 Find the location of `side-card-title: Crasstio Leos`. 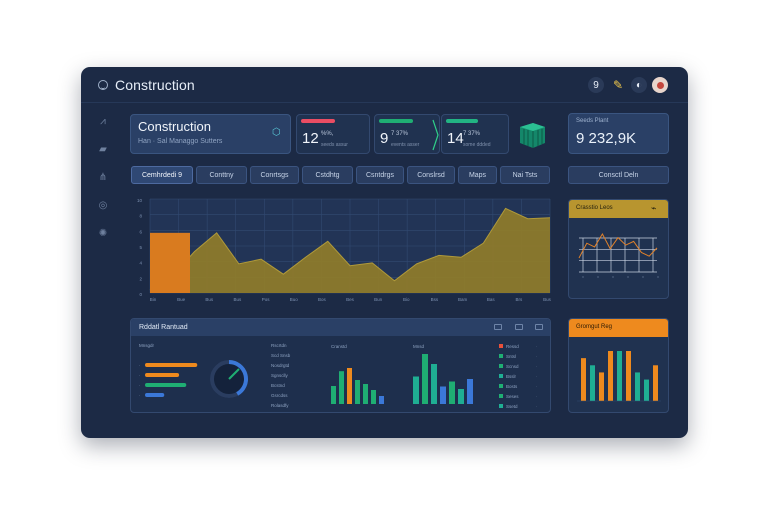

side-card-title: Crasstio Leos is located at coordinates (594, 208).